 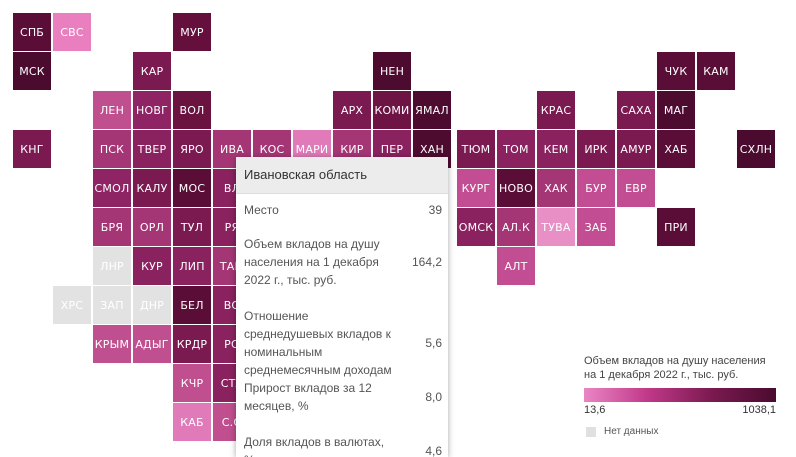 I want to click on region-tile: ИРК, so click(x=596, y=149).